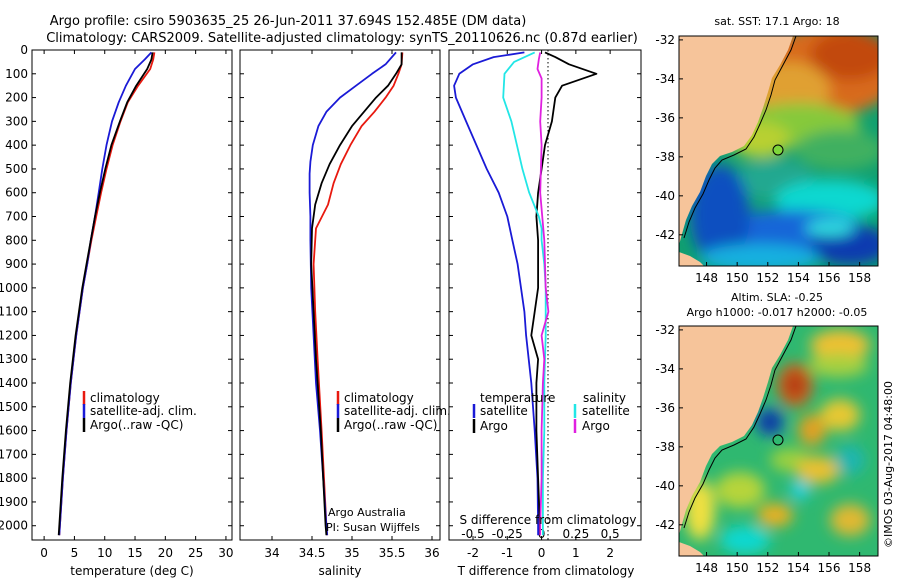 The height and width of the screenshot is (580, 900). I want to click on x-tick-label: 1, so click(576, 553).